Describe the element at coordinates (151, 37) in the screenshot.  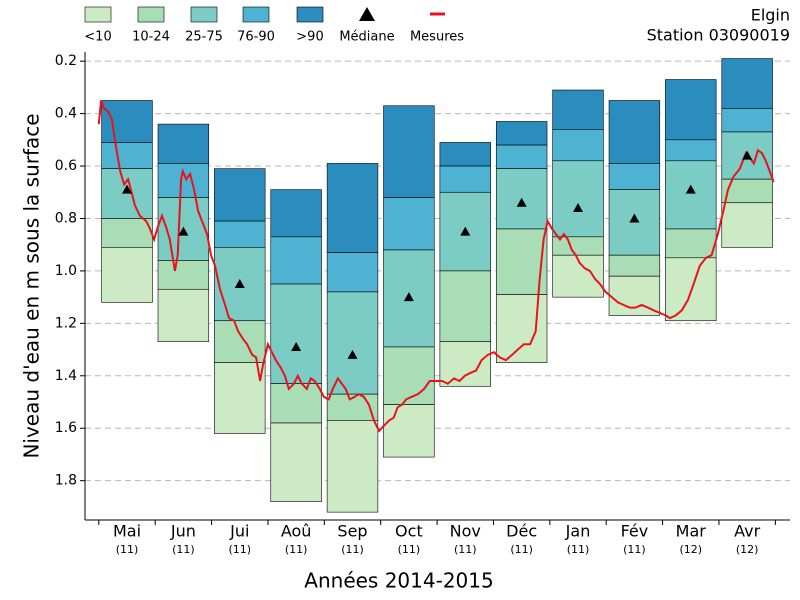
I see `legend-label: 10-24` at that location.